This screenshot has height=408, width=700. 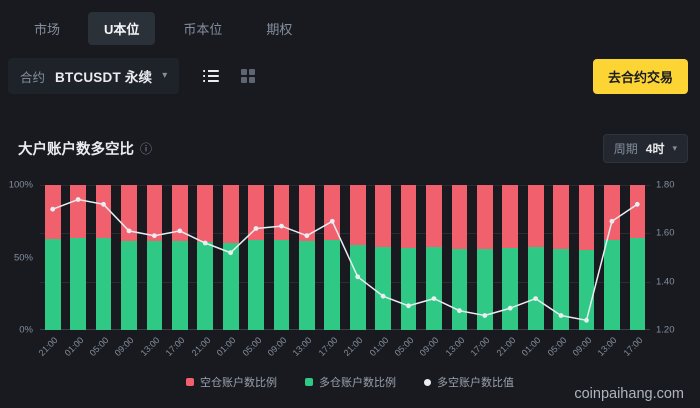 What do you see at coordinates (248, 76) in the screenshot?
I see `grid-view-icon` at bounding box center [248, 76].